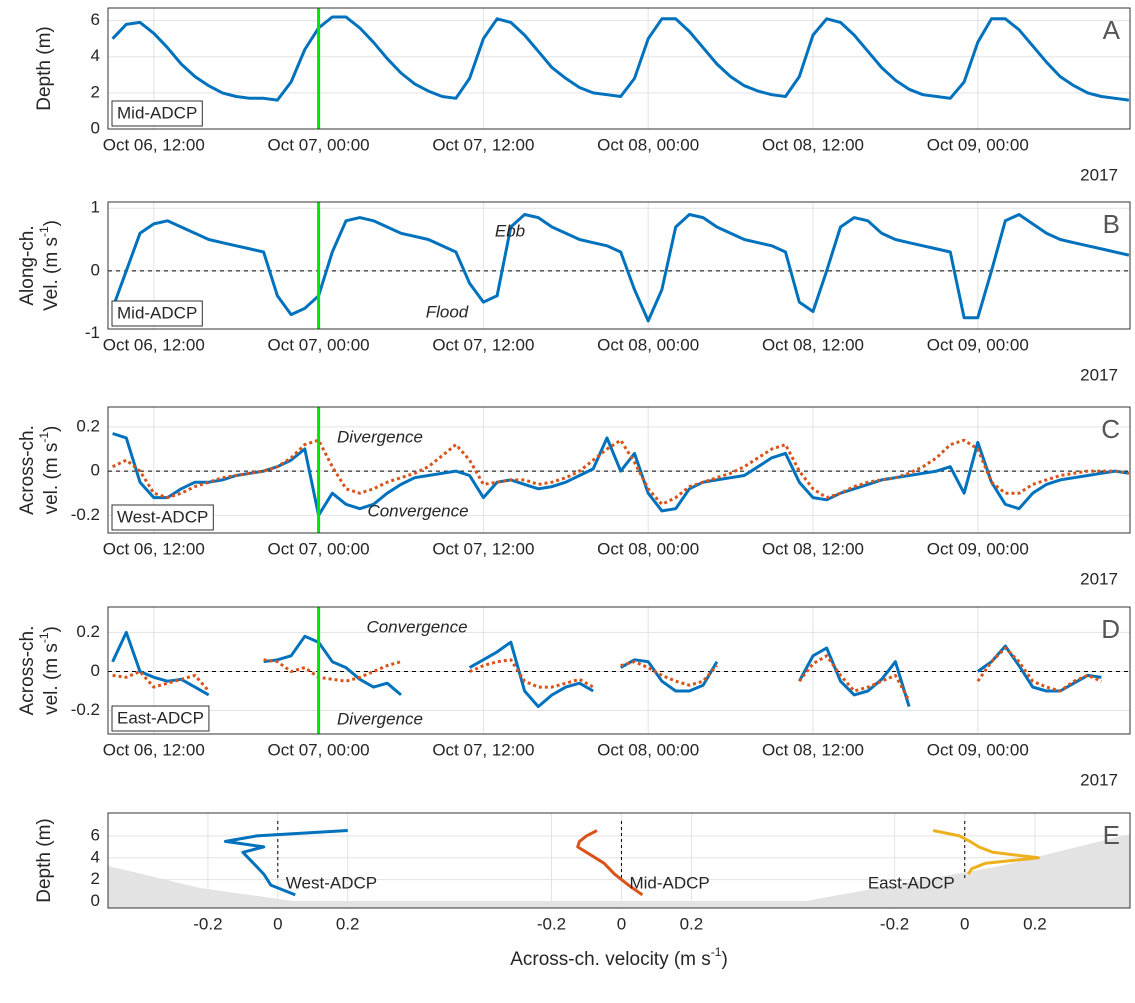  What do you see at coordinates (85, 709) in the screenshot?
I see `y-tick-label: -0.2` at bounding box center [85, 709].